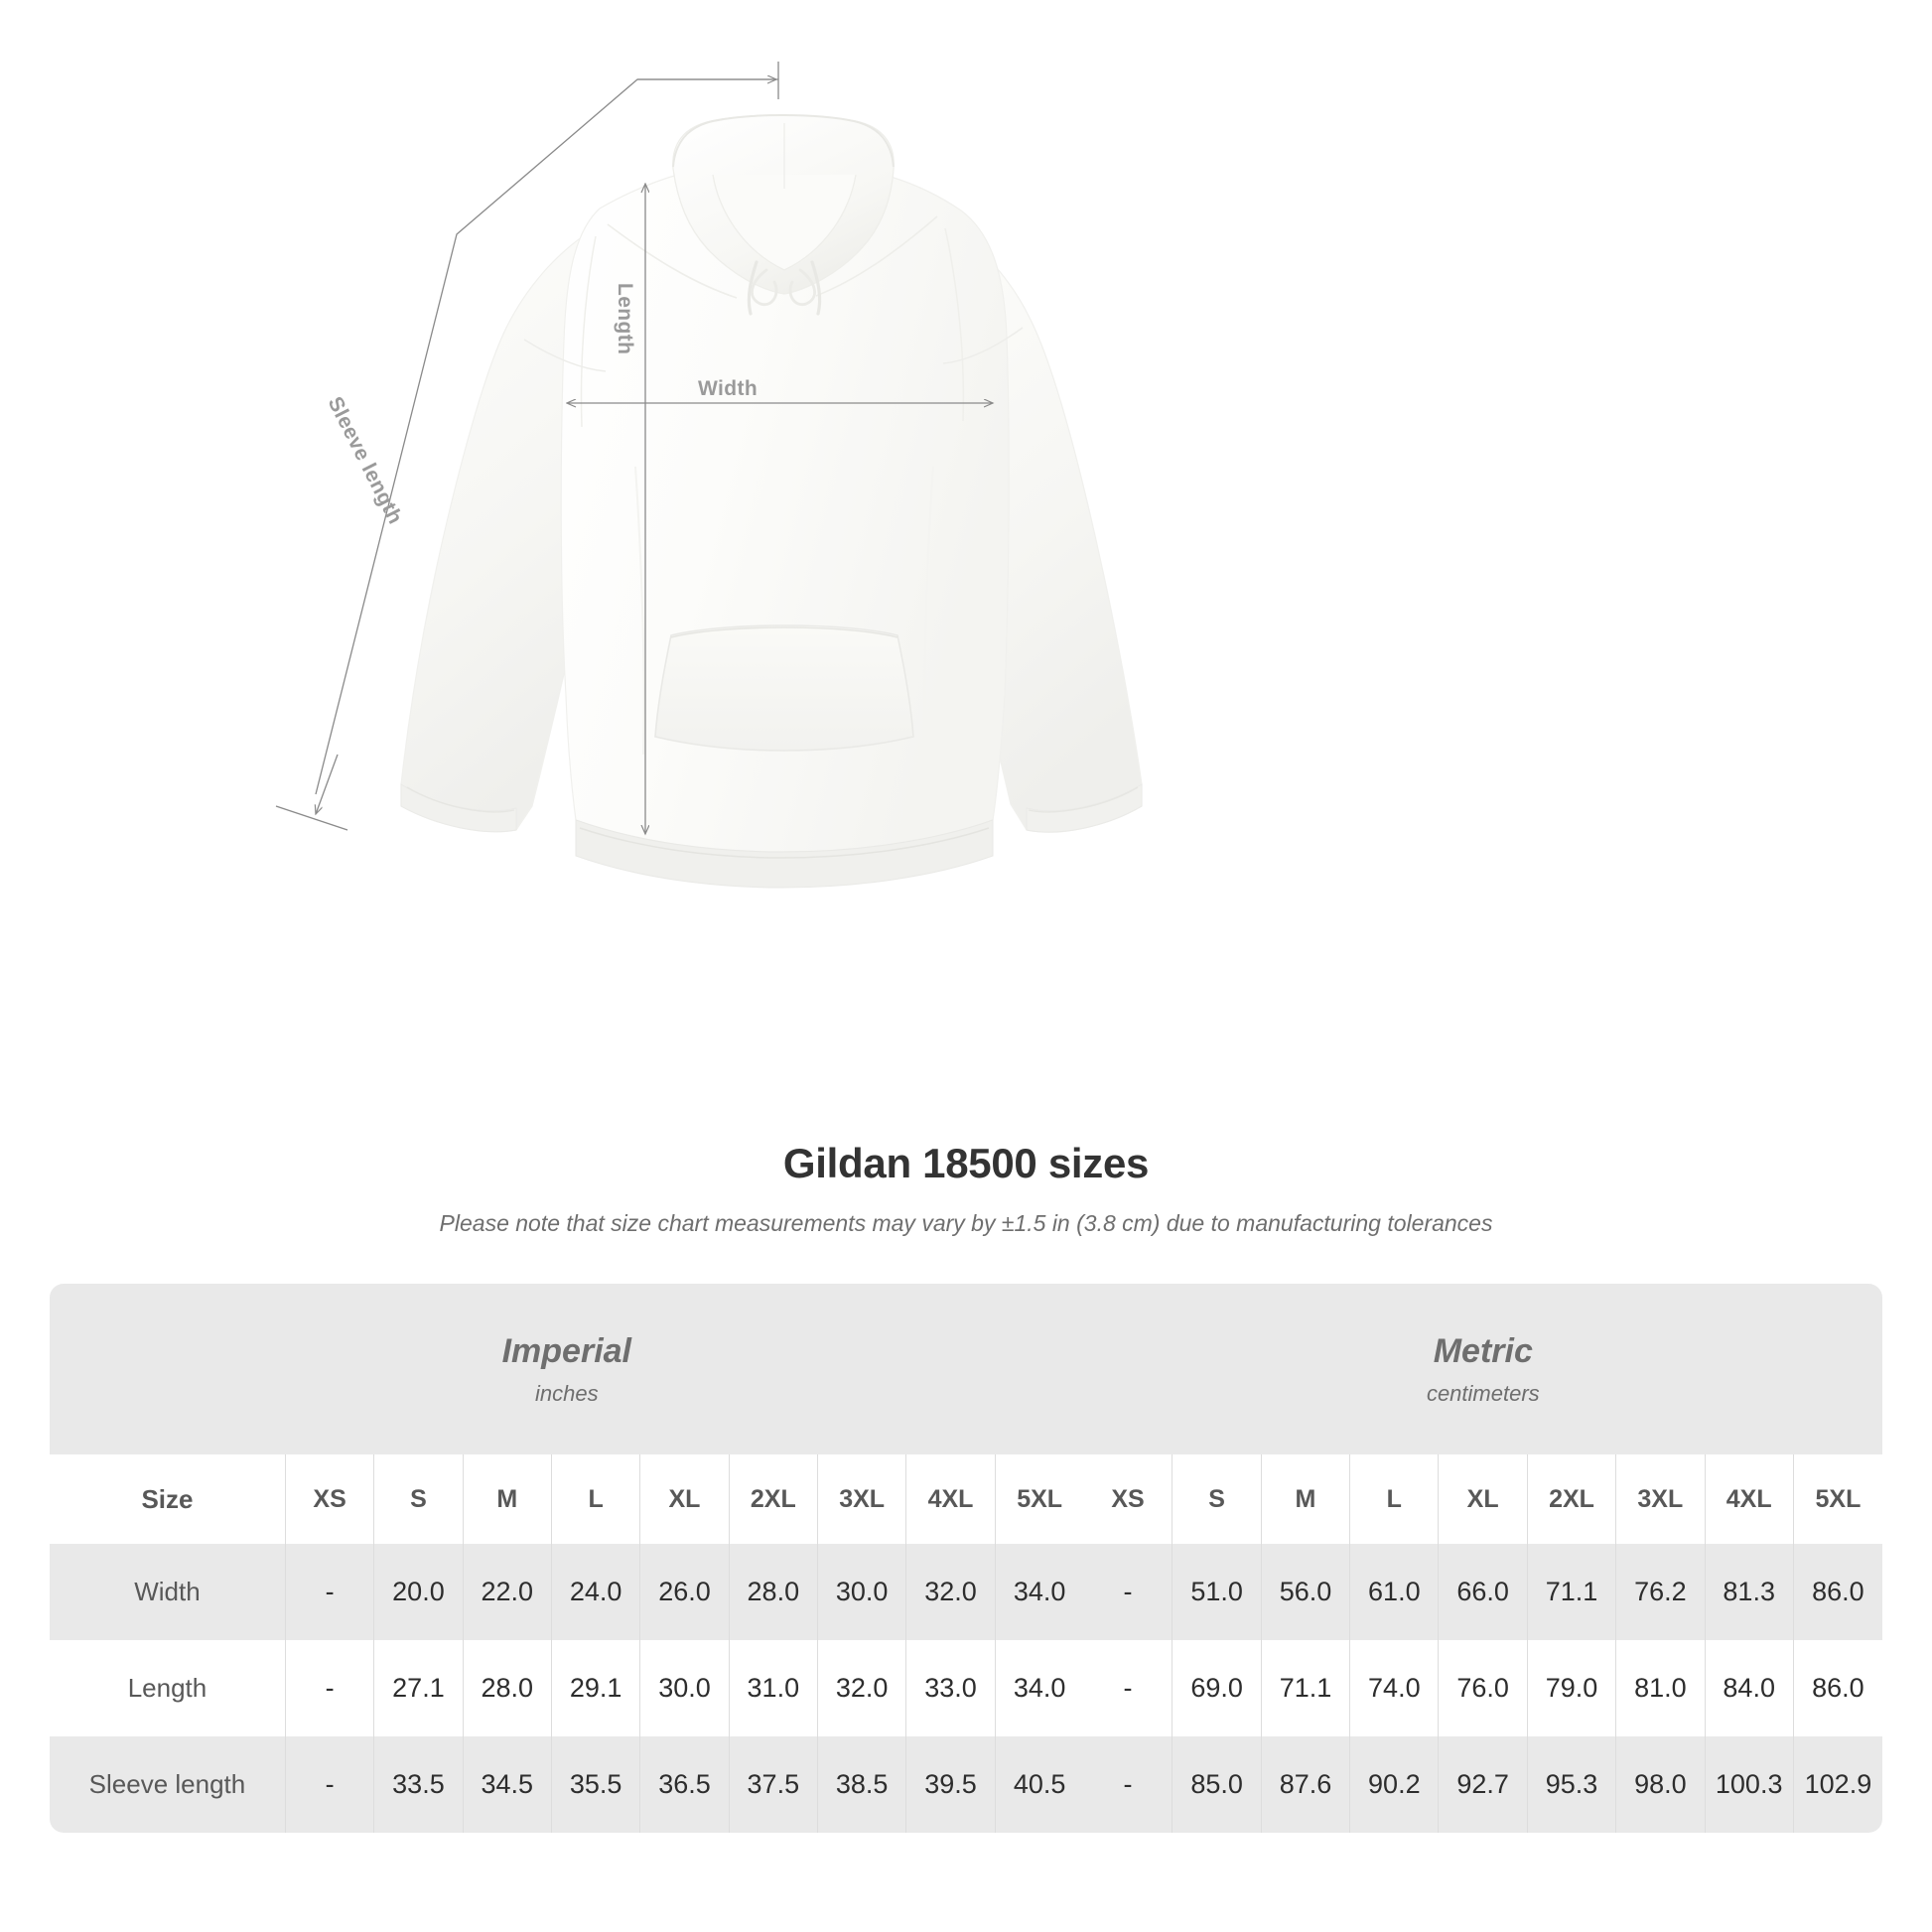 The image size is (1932, 1932). Describe the element at coordinates (1661, 1688) in the screenshot. I see `length-metric-3xl: 81.0` at that location.